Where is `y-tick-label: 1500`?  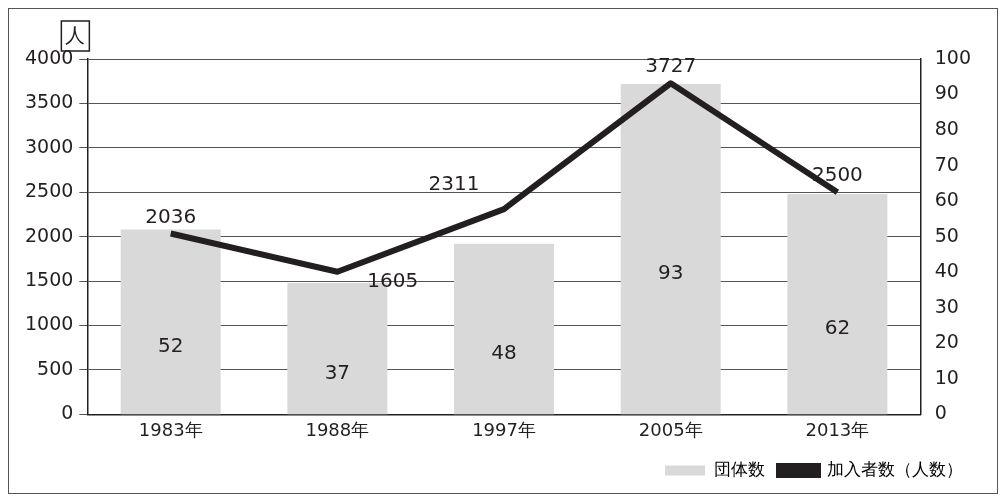
y-tick-label: 1500 is located at coordinates (49, 279).